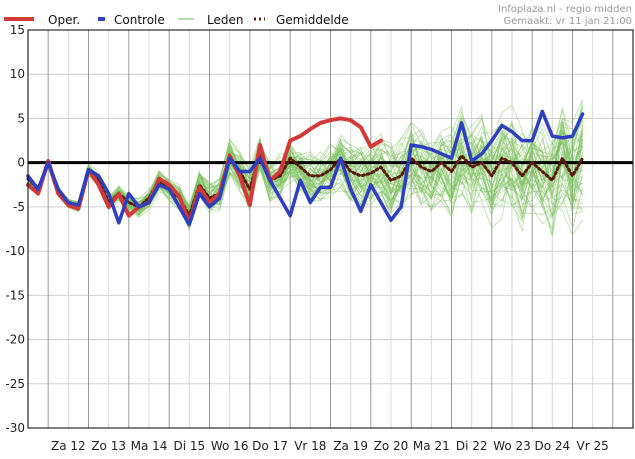 This screenshot has width=635, height=459. What do you see at coordinates (512, 446) in the screenshot?
I see `x-tick-label: Wo 23` at bounding box center [512, 446].